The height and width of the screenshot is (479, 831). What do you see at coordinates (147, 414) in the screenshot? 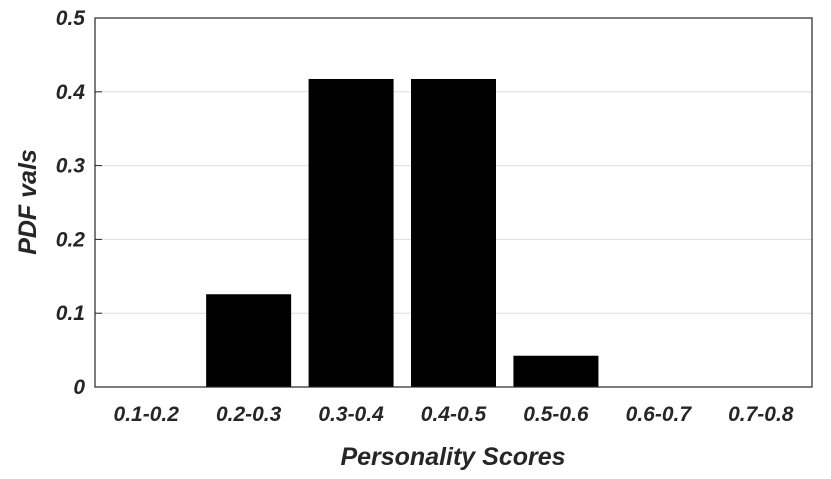
I see `x-tick-label: 0.1-0.2` at bounding box center [147, 414].